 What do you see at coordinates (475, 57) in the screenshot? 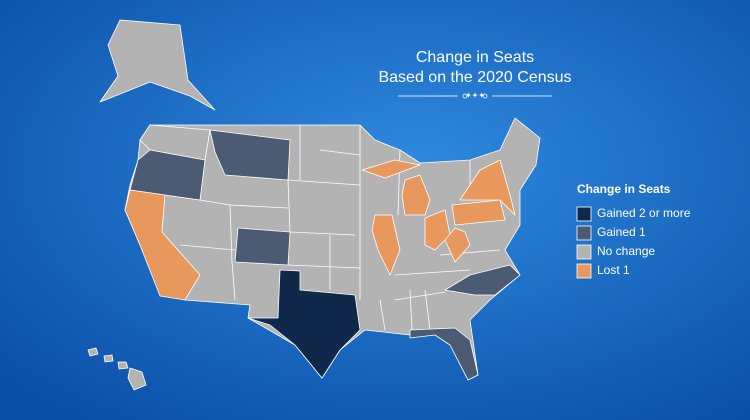
I see `title-line: Change in Seats` at bounding box center [475, 57].